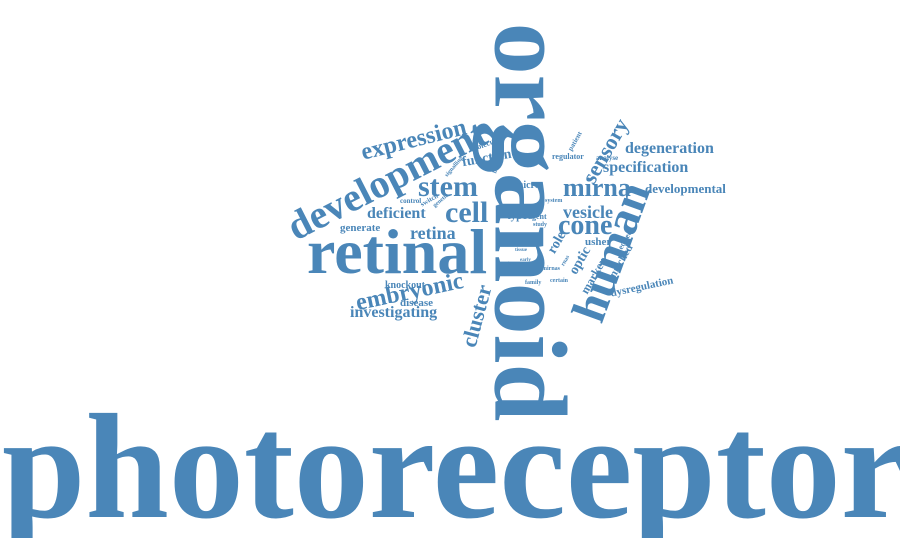 The image size is (900, 538). I want to click on word-specification: specification, so click(646, 167).